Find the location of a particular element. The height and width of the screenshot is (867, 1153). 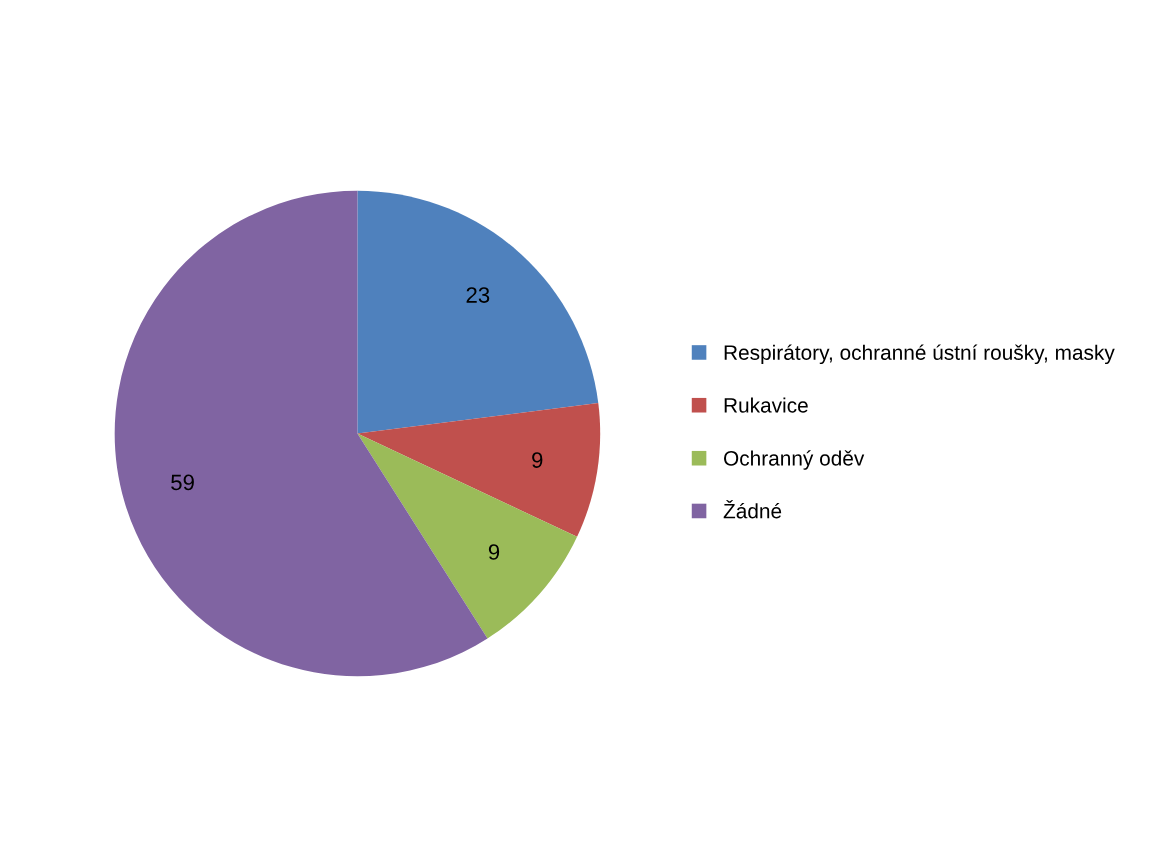

legend-label: Žádné is located at coordinates (752, 509).